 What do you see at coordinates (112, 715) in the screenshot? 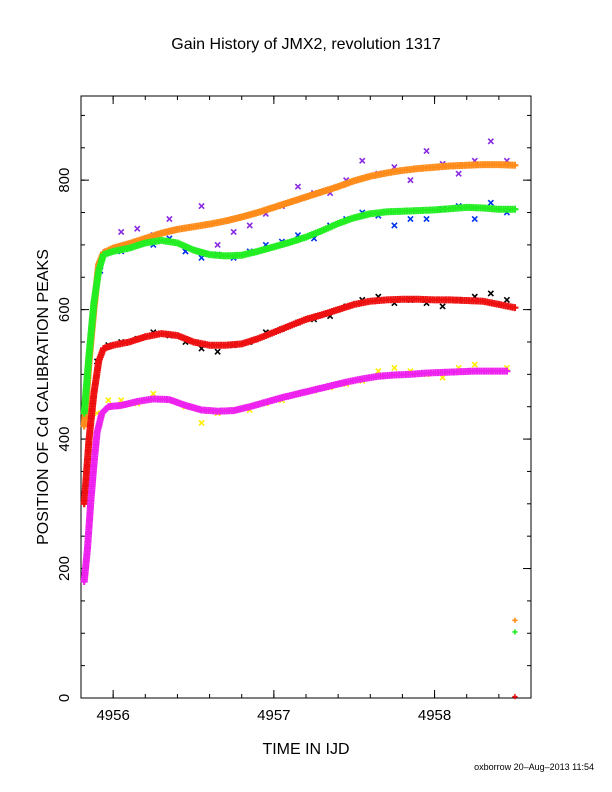
I see `x-tick-label: 4956` at bounding box center [112, 715].